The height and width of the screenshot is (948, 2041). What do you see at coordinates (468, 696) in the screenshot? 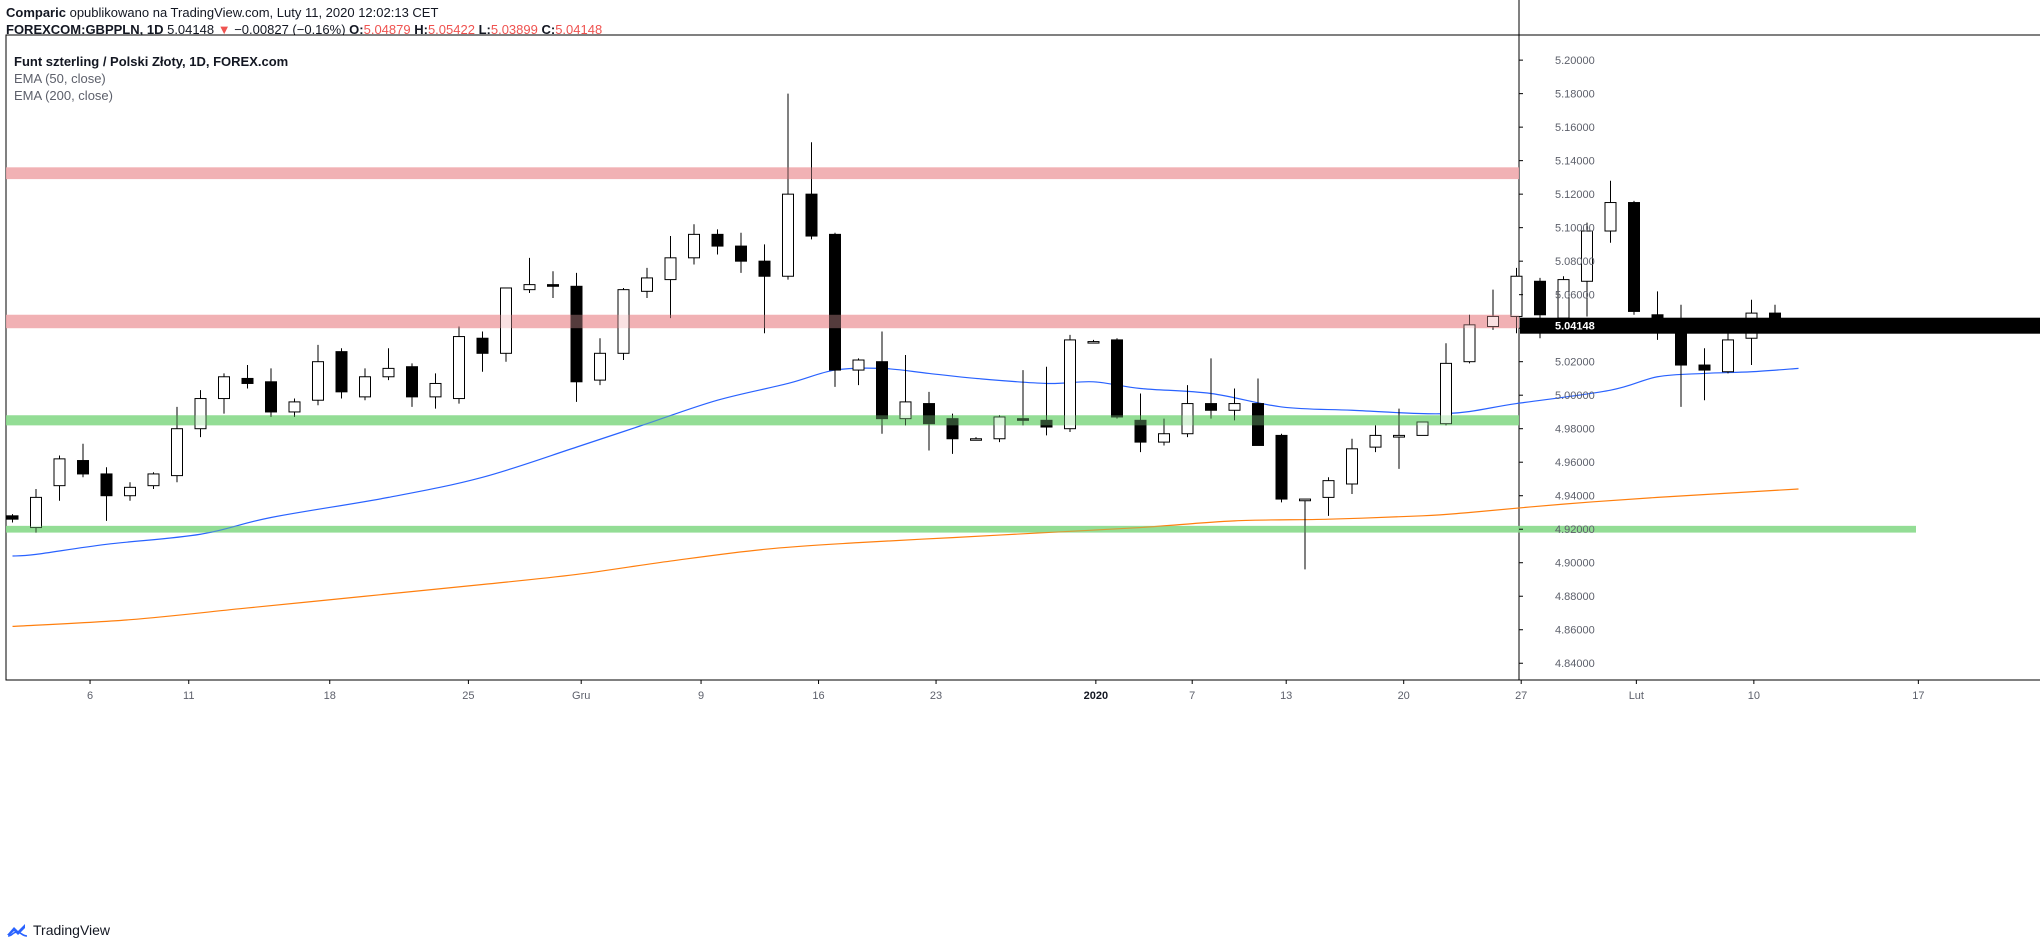
I see `x-tick-label: 25` at bounding box center [468, 696].